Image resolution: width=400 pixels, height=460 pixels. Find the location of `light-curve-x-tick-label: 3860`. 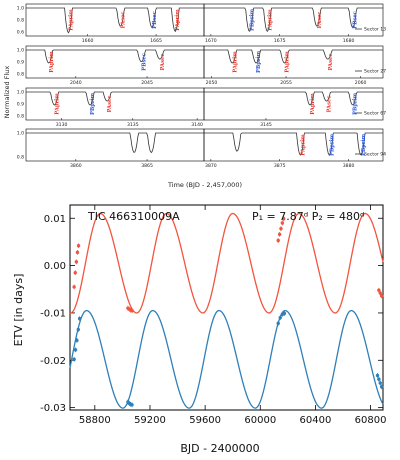

light-curve-x-tick-label: 3860 is located at coordinates (76, 166).